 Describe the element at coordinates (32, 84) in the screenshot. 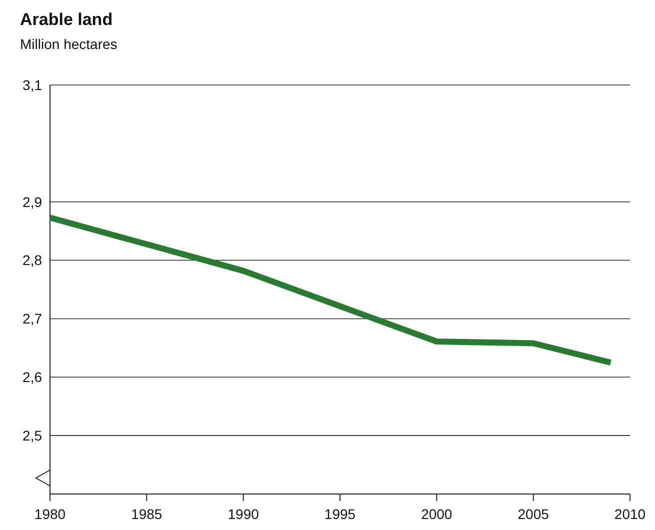

I see `y-tick-label: 3,1` at that location.